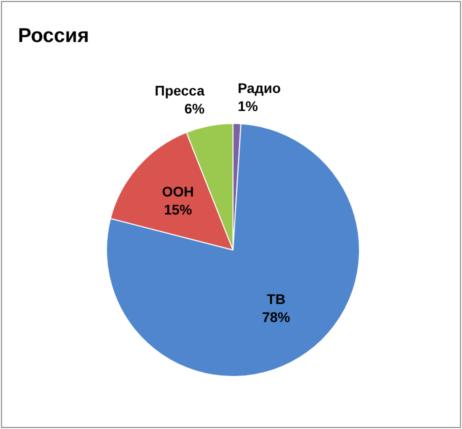 The width and height of the screenshot is (462, 429). What do you see at coordinates (178, 191) in the screenshot?
I see `slice-label: ООН` at bounding box center [178, 191].